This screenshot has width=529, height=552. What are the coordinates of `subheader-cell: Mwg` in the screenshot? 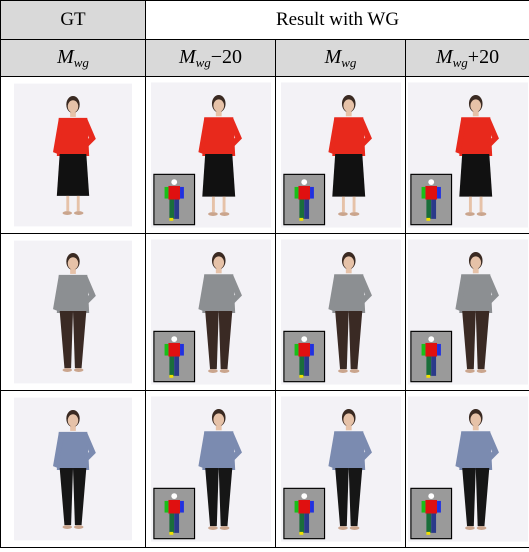 It's located at (340, 58).